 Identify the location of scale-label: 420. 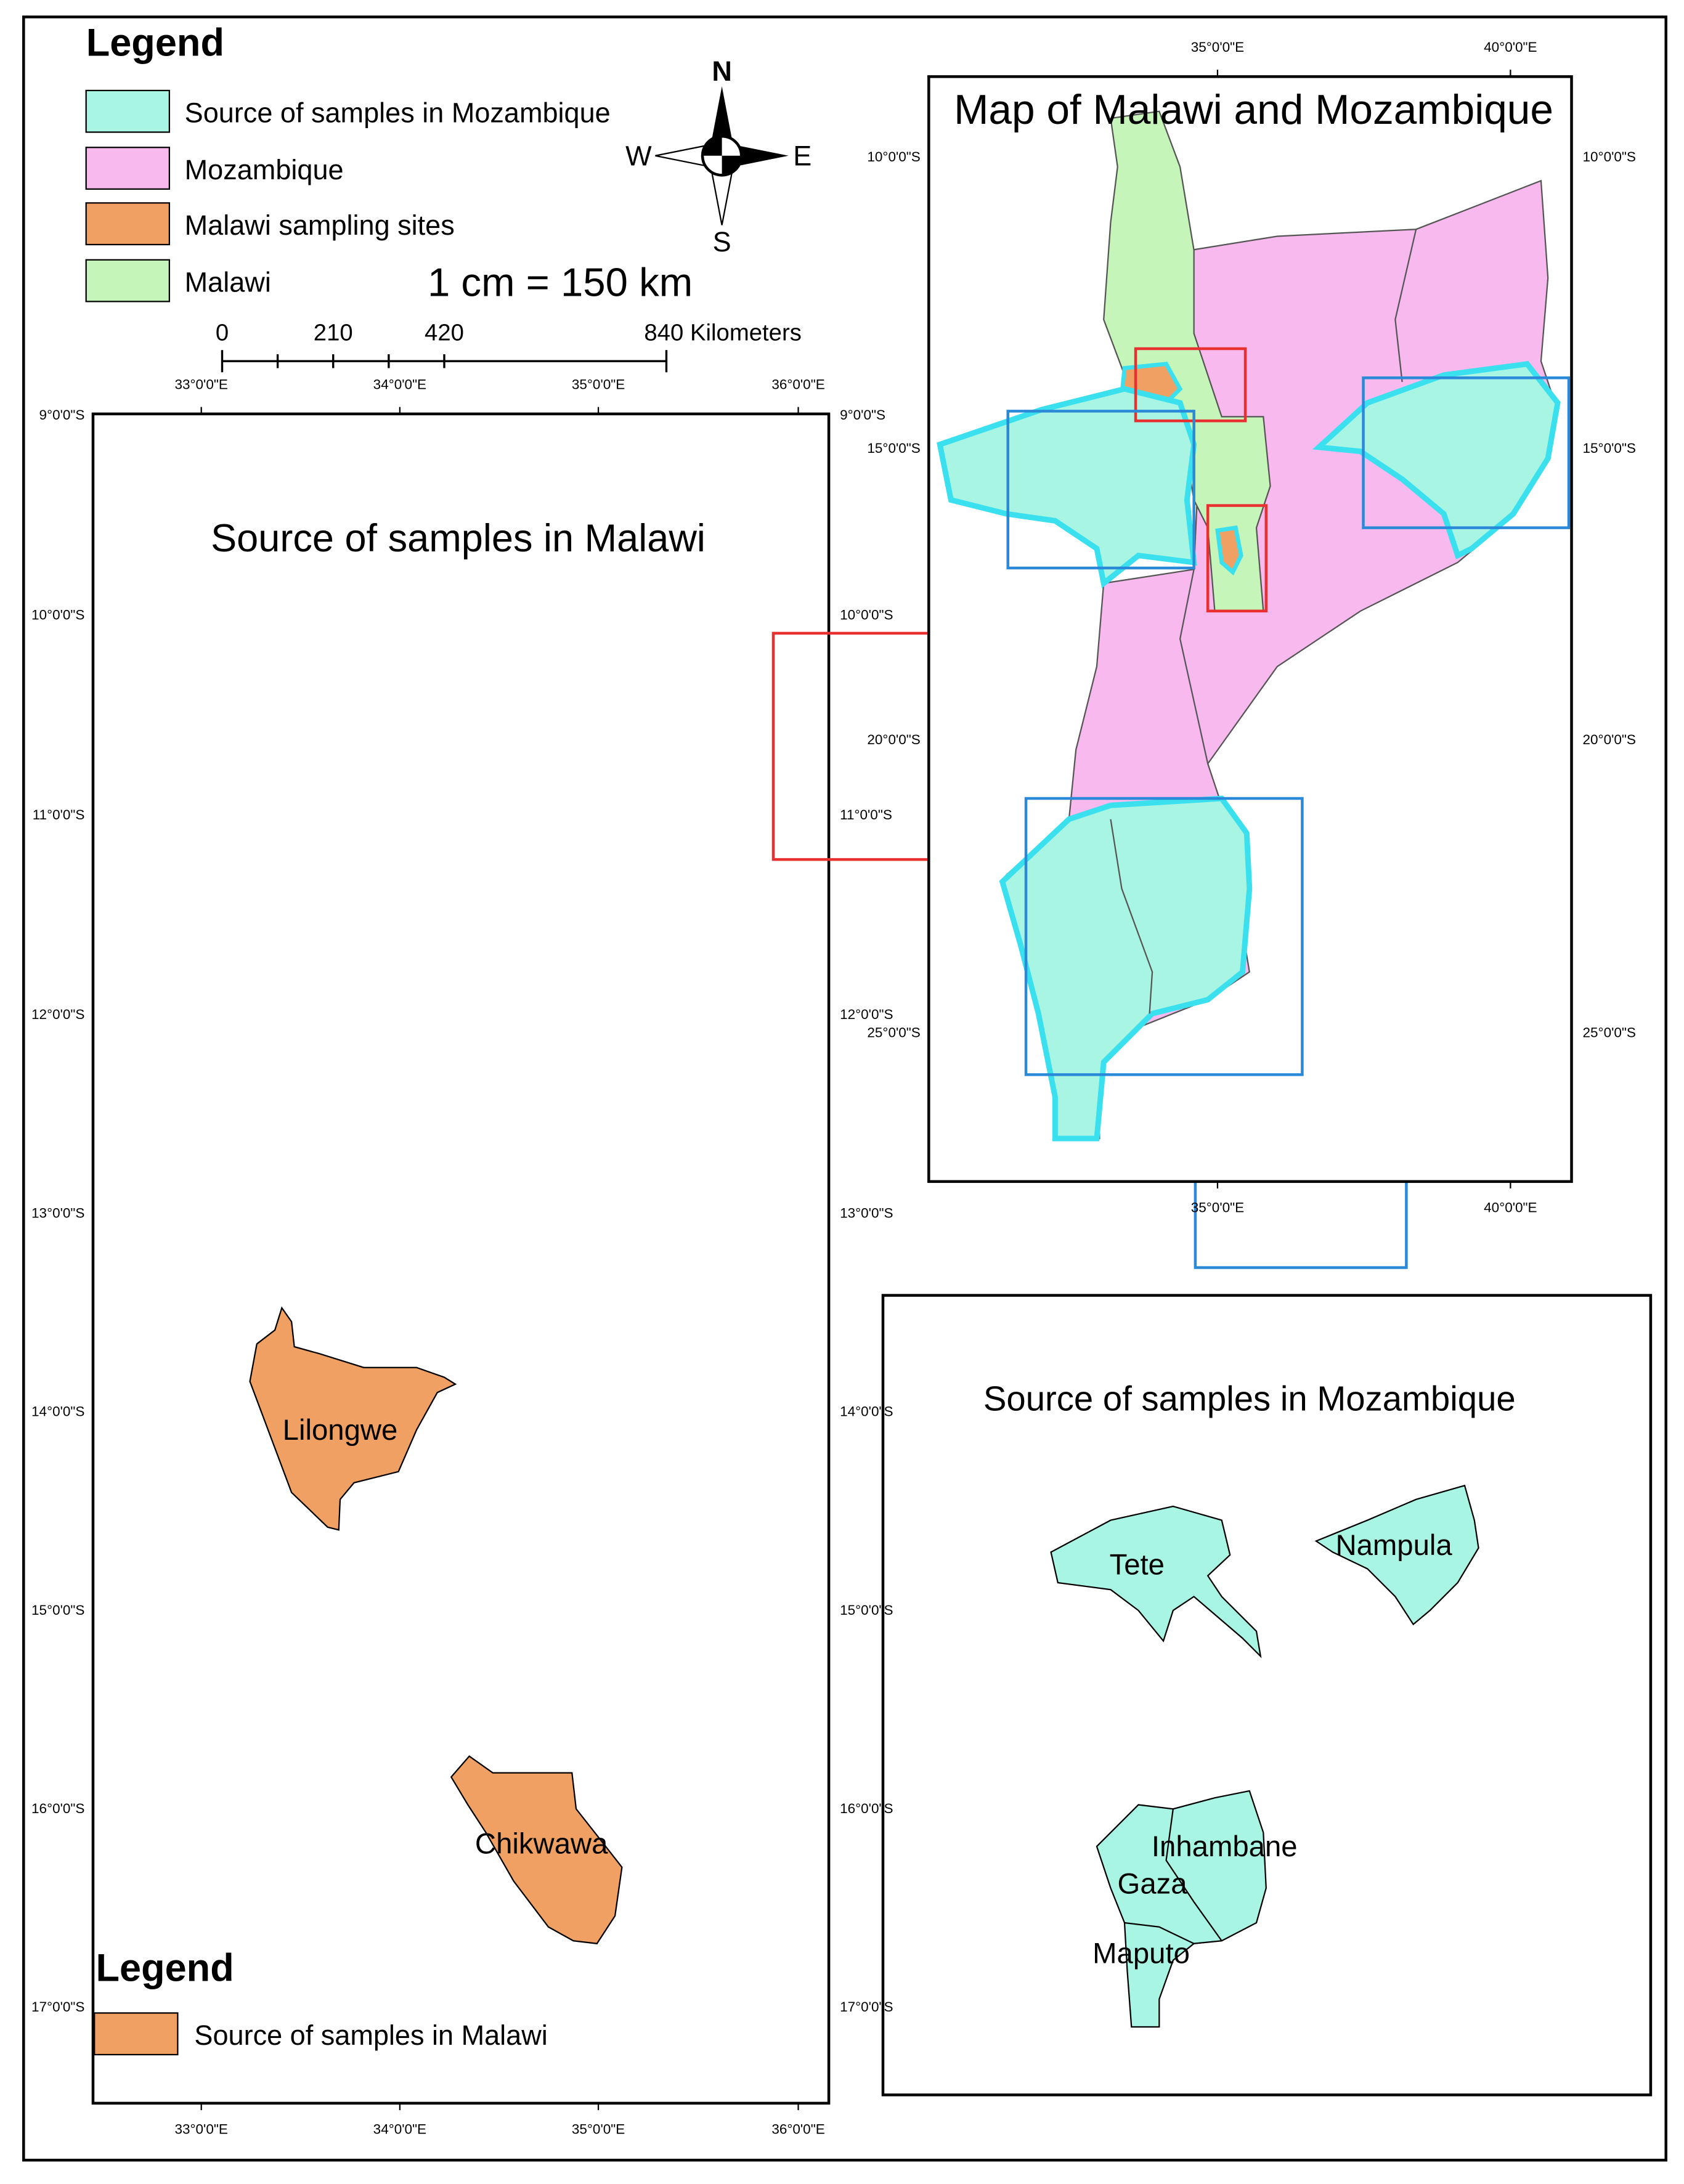
(444, 332).